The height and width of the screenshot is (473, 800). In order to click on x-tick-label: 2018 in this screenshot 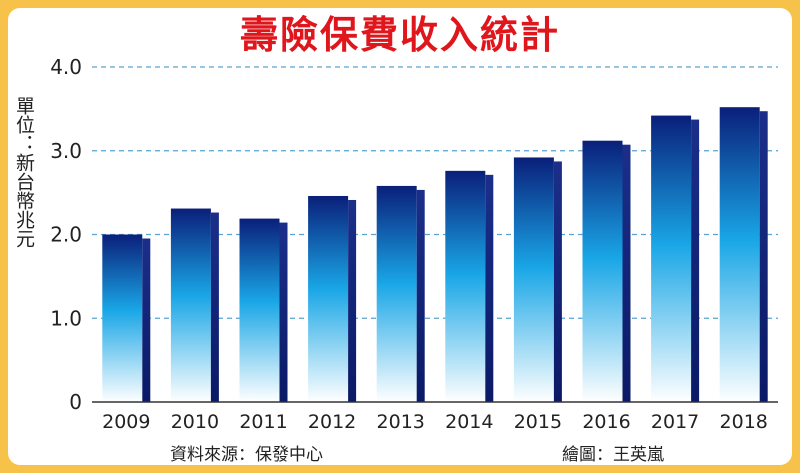, I will do `click(744, 422)`.